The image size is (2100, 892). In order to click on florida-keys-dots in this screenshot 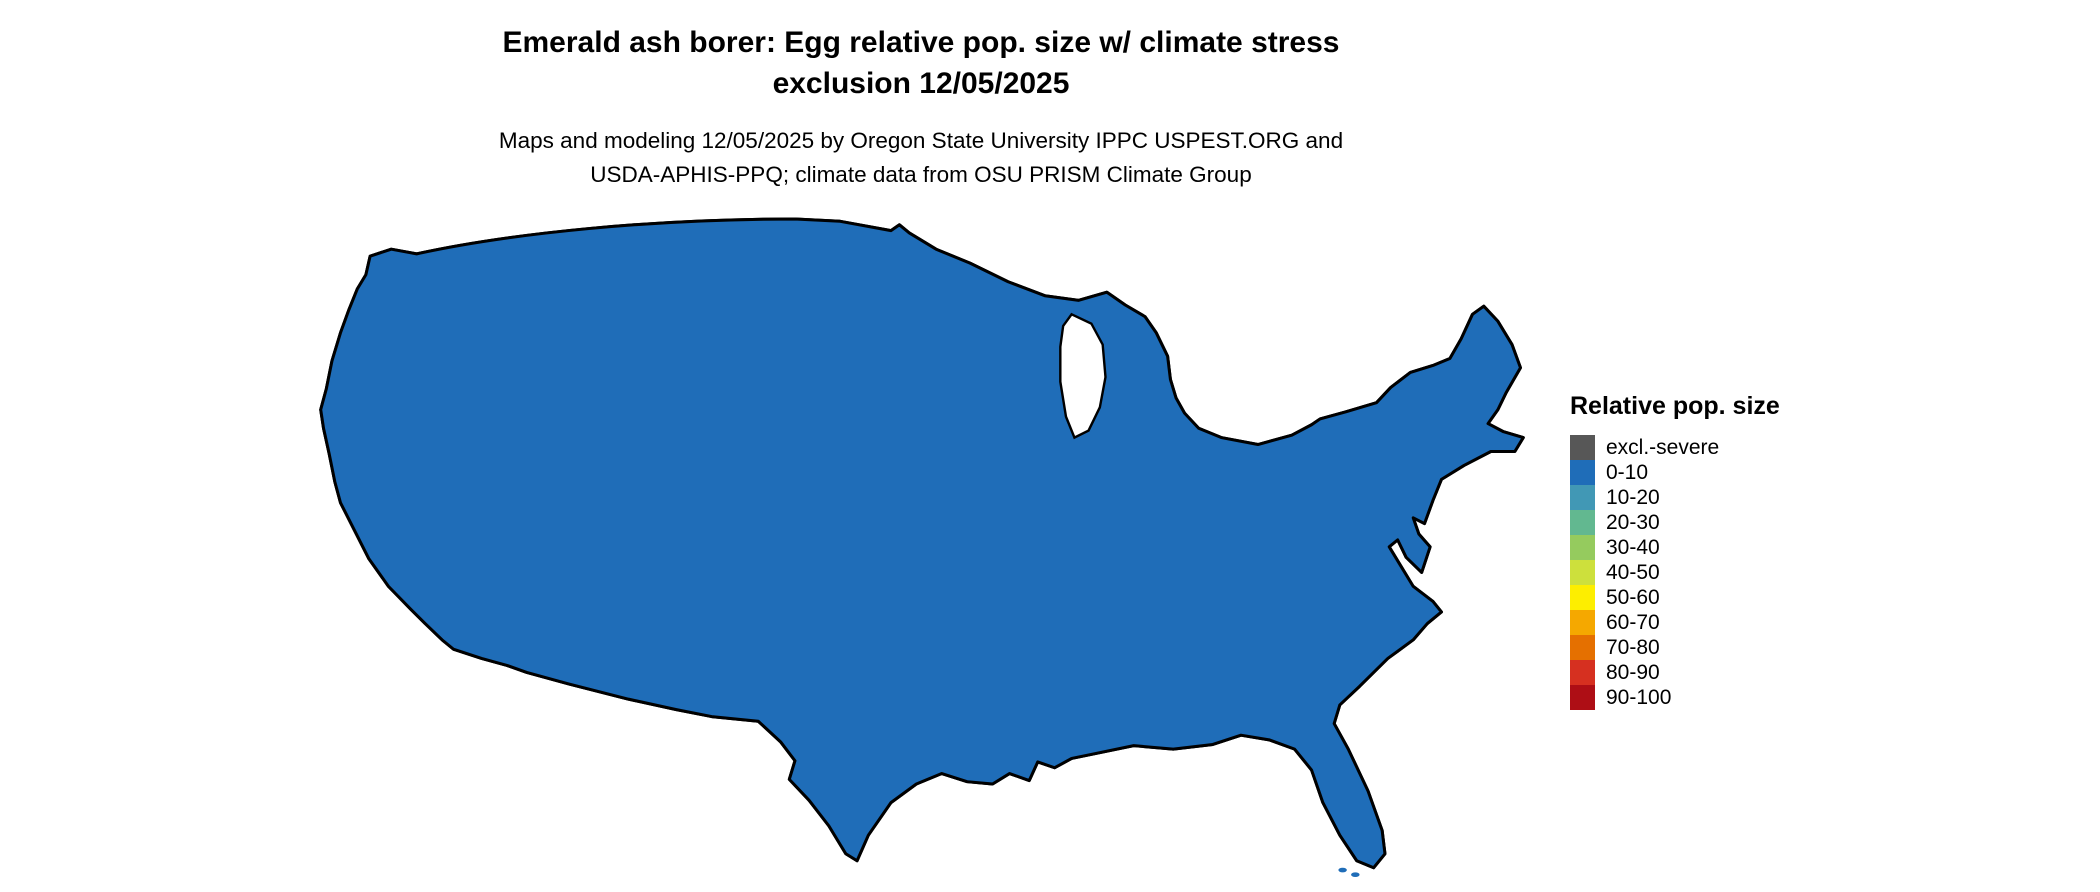, I will do `click(1349, 872)`.